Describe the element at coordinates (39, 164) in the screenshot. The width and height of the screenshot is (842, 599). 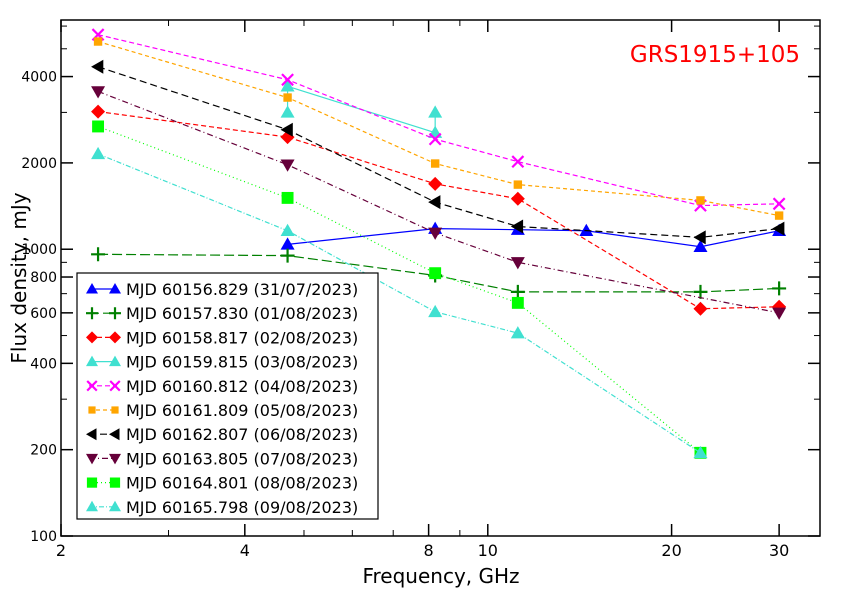
I see `y-tick-label: 2000` at that location.